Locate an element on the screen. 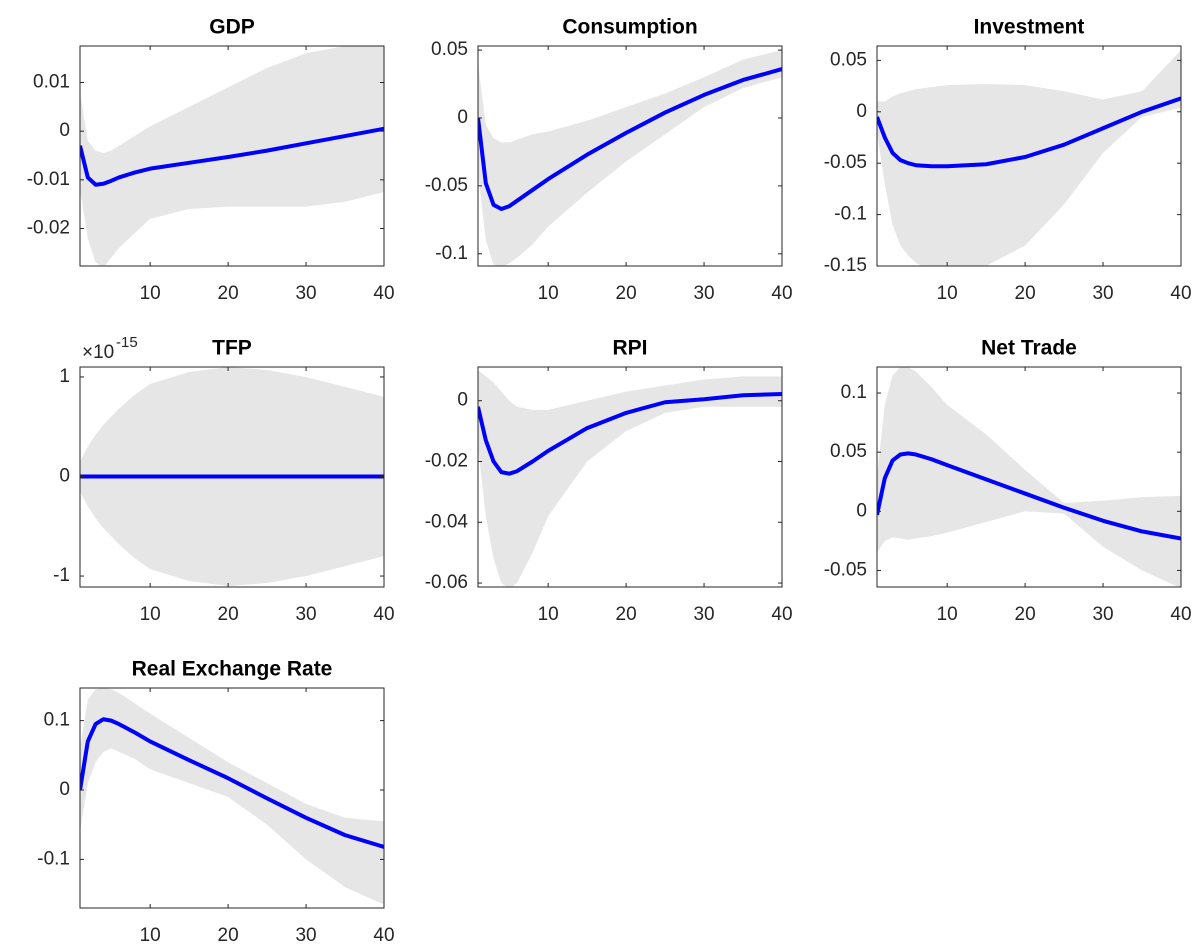 This screenshot has height=944, width=1198. y-tick-label: 1 is located at coordinates (64, 376).